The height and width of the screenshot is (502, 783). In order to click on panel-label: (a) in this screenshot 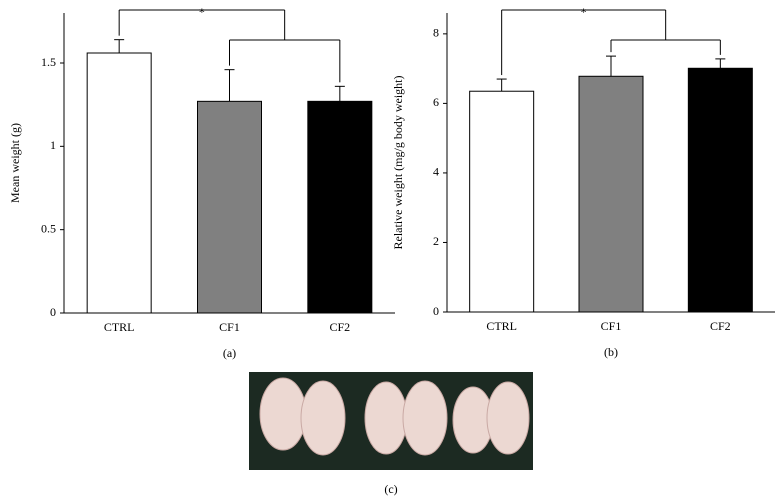, I will do `click(229, 353)`.